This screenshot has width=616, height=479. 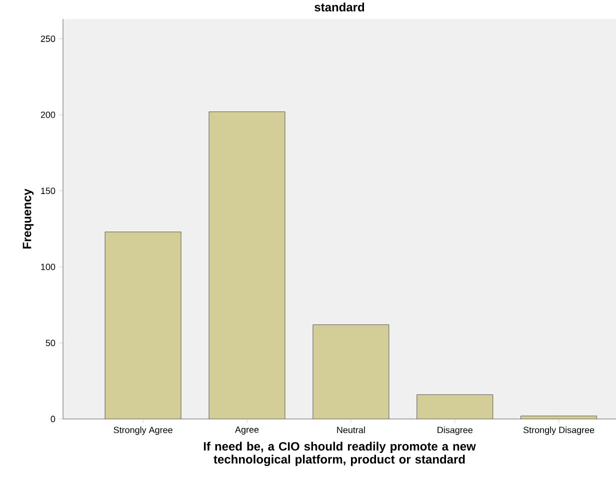 I want to click on x-tick-label: Strongly Disagree, so click(x=558, y=430).